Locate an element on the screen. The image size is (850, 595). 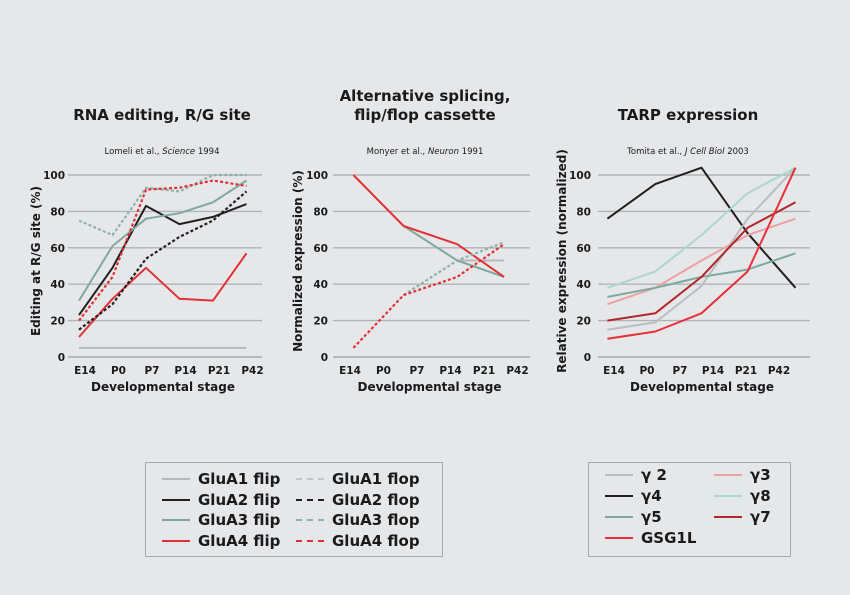
legend-label: GluA1 flip is located at coordinates (239, 479).